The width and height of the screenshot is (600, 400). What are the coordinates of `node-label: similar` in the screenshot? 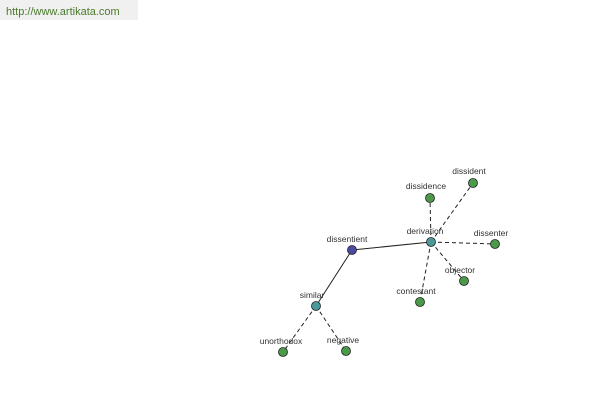 It's located at (312, 295).